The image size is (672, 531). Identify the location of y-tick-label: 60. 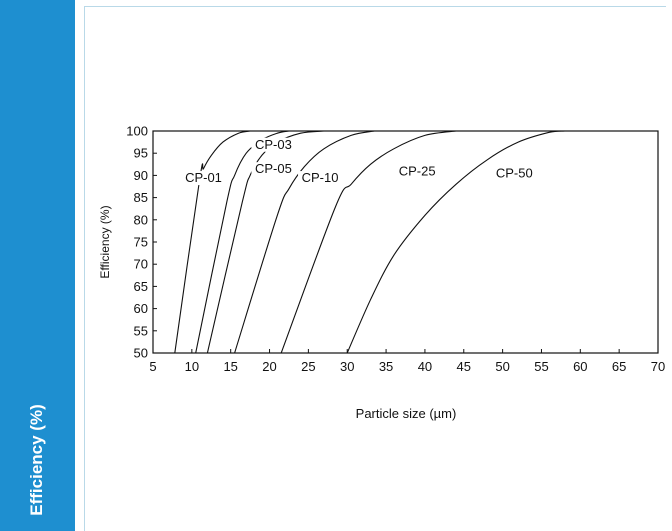
(141, 308).